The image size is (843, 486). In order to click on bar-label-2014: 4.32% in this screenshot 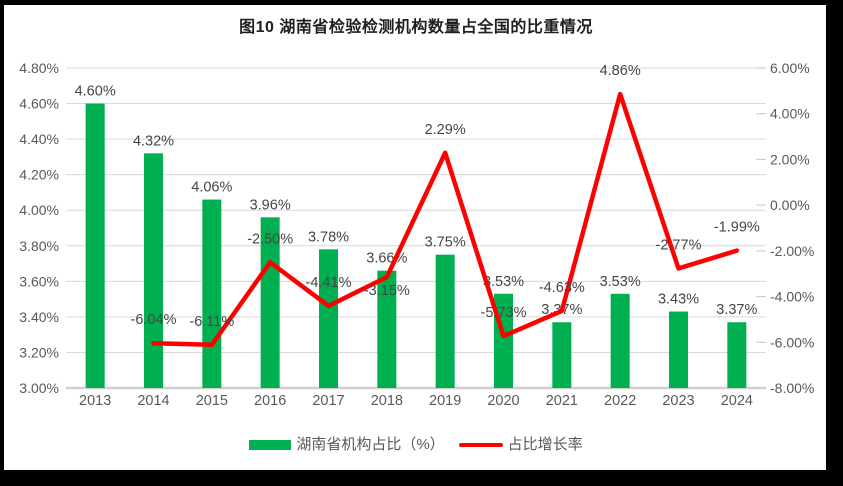, I will do `click(153, 141)`.